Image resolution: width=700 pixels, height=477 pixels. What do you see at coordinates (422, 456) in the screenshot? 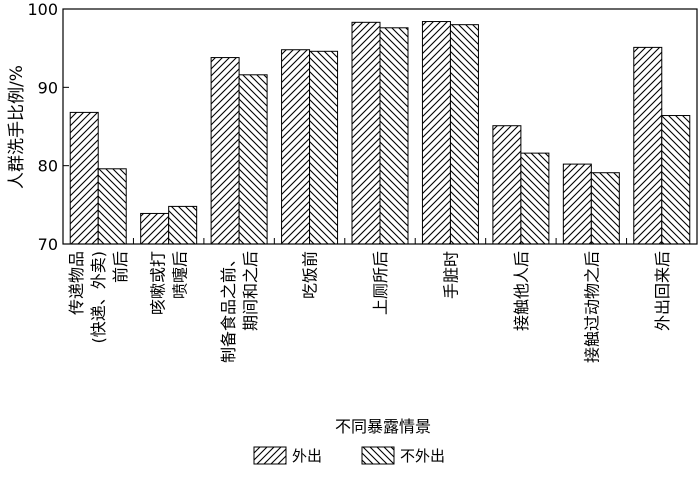
I see `legend-label-no-outing: 不外出` at bounding box center [422, 456].